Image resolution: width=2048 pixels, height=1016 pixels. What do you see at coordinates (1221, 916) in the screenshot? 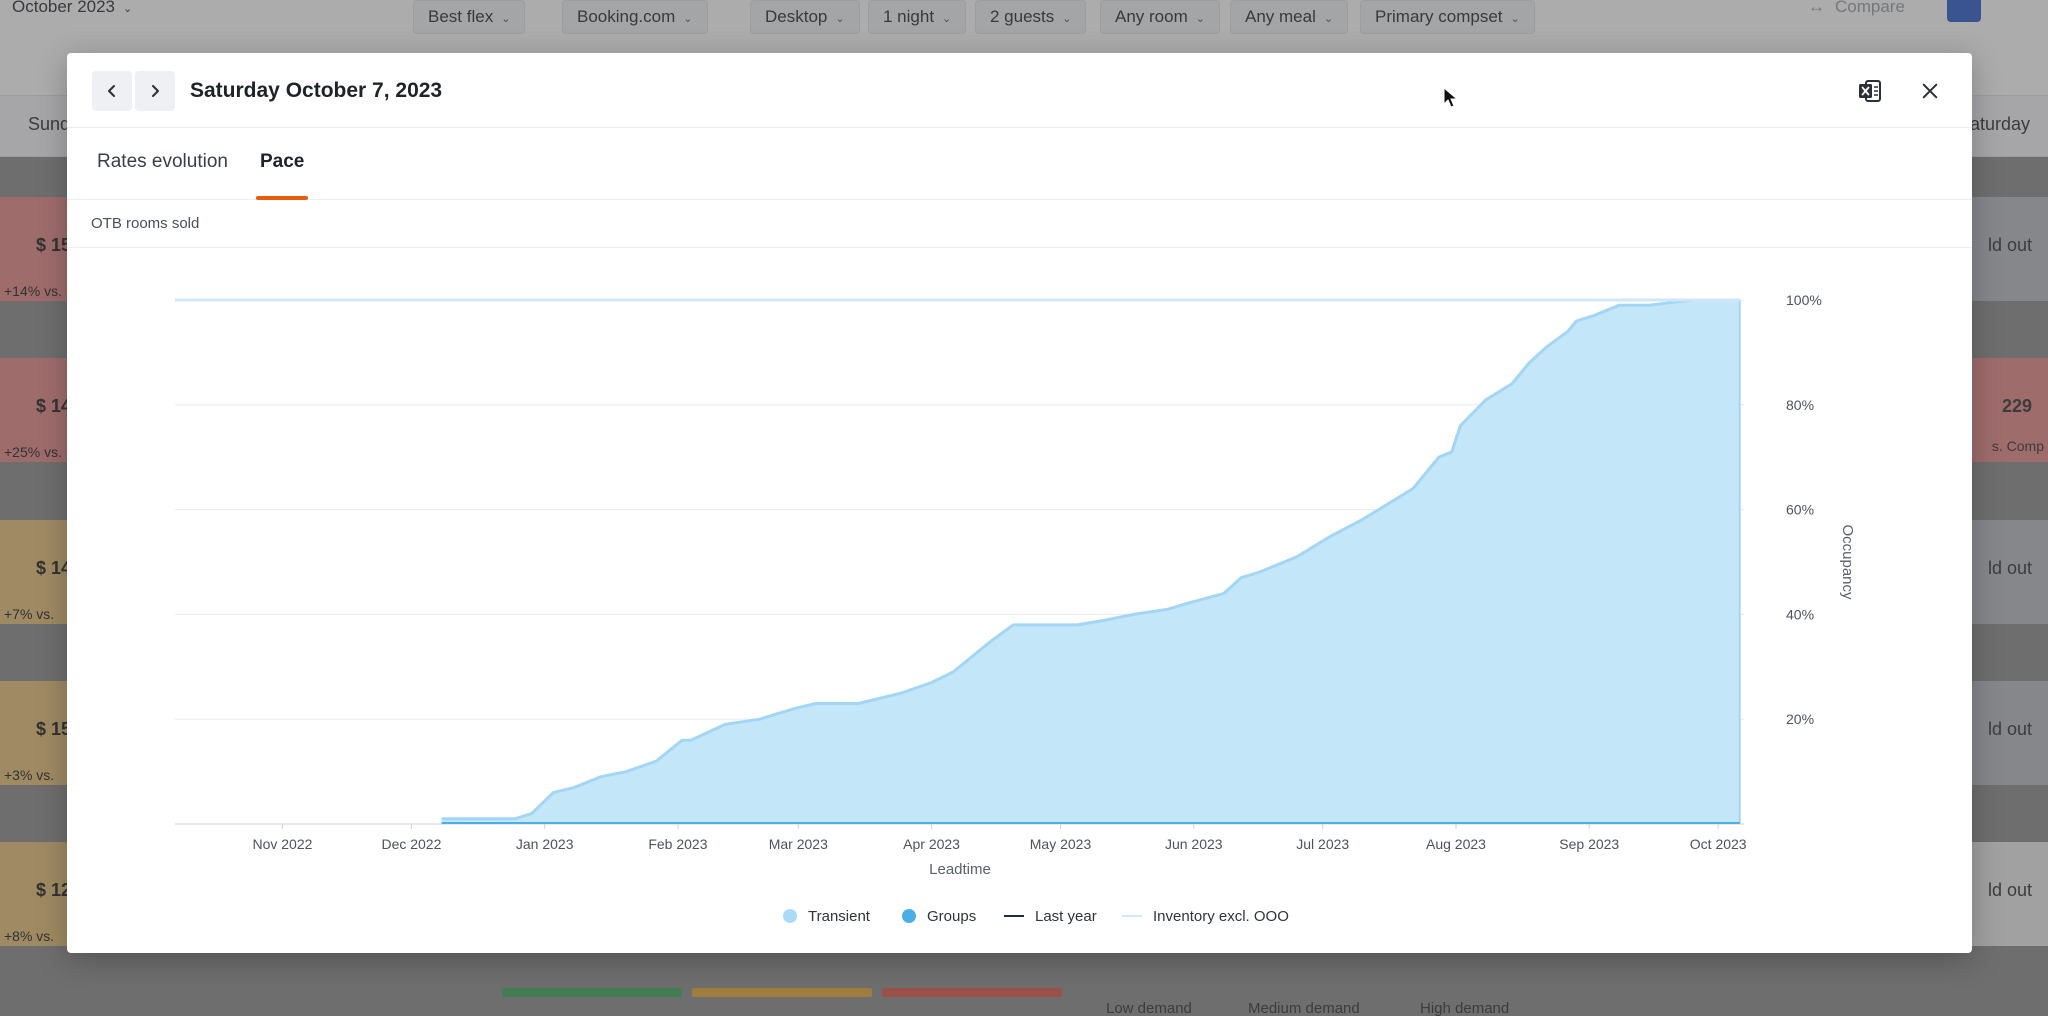
I see `legend-label-inventory: Inventory excl. OOO` at bounding box center [1221, 916].